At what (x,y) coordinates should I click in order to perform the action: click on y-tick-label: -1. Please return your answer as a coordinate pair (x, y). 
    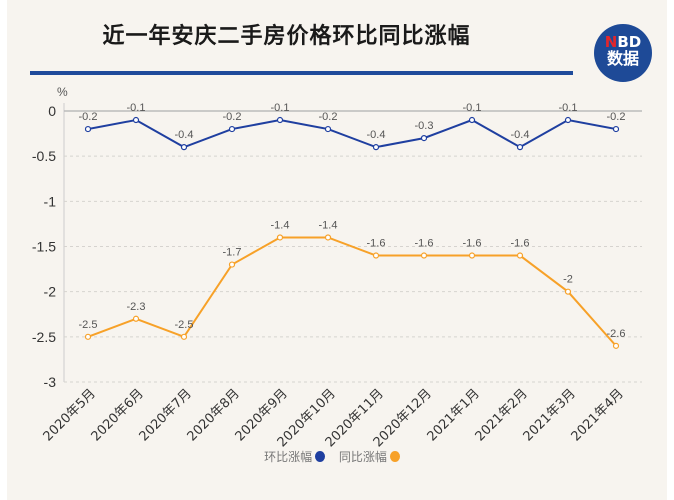
    Looking at the image, I should click on (50, 201).